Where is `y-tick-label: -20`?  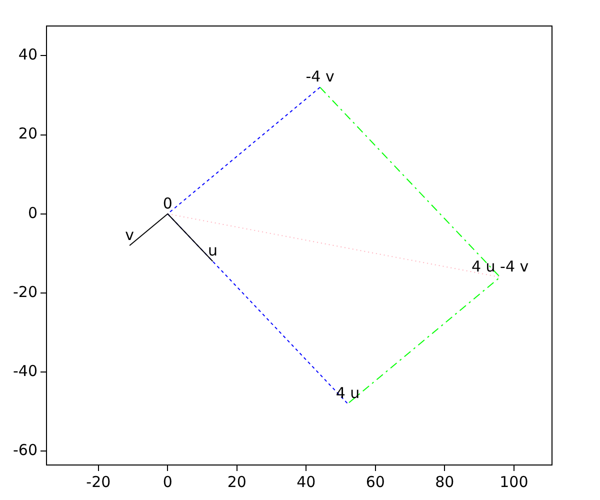
y-tick-label: -20 is located at coordinates (25, 291).